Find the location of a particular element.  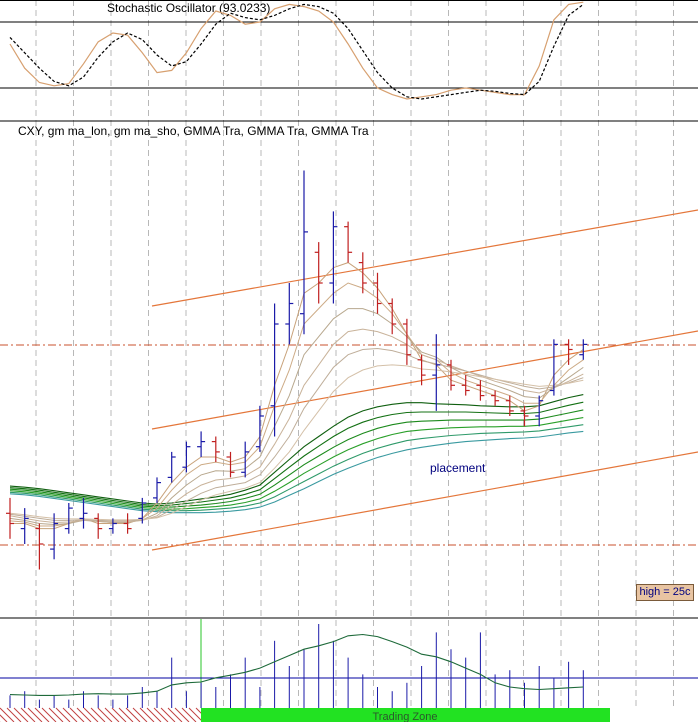

channel-lower-line is located at coordinates (424, 501).